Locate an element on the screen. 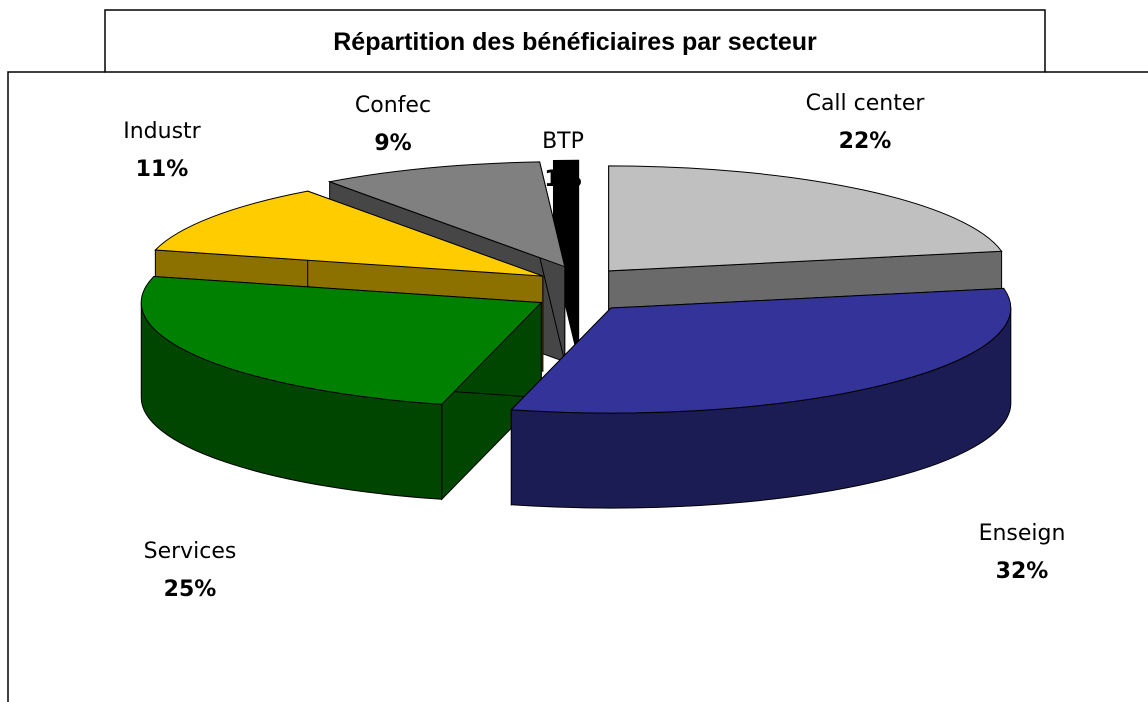  slice-value-label: 25% is located at coordinates (190, 589).